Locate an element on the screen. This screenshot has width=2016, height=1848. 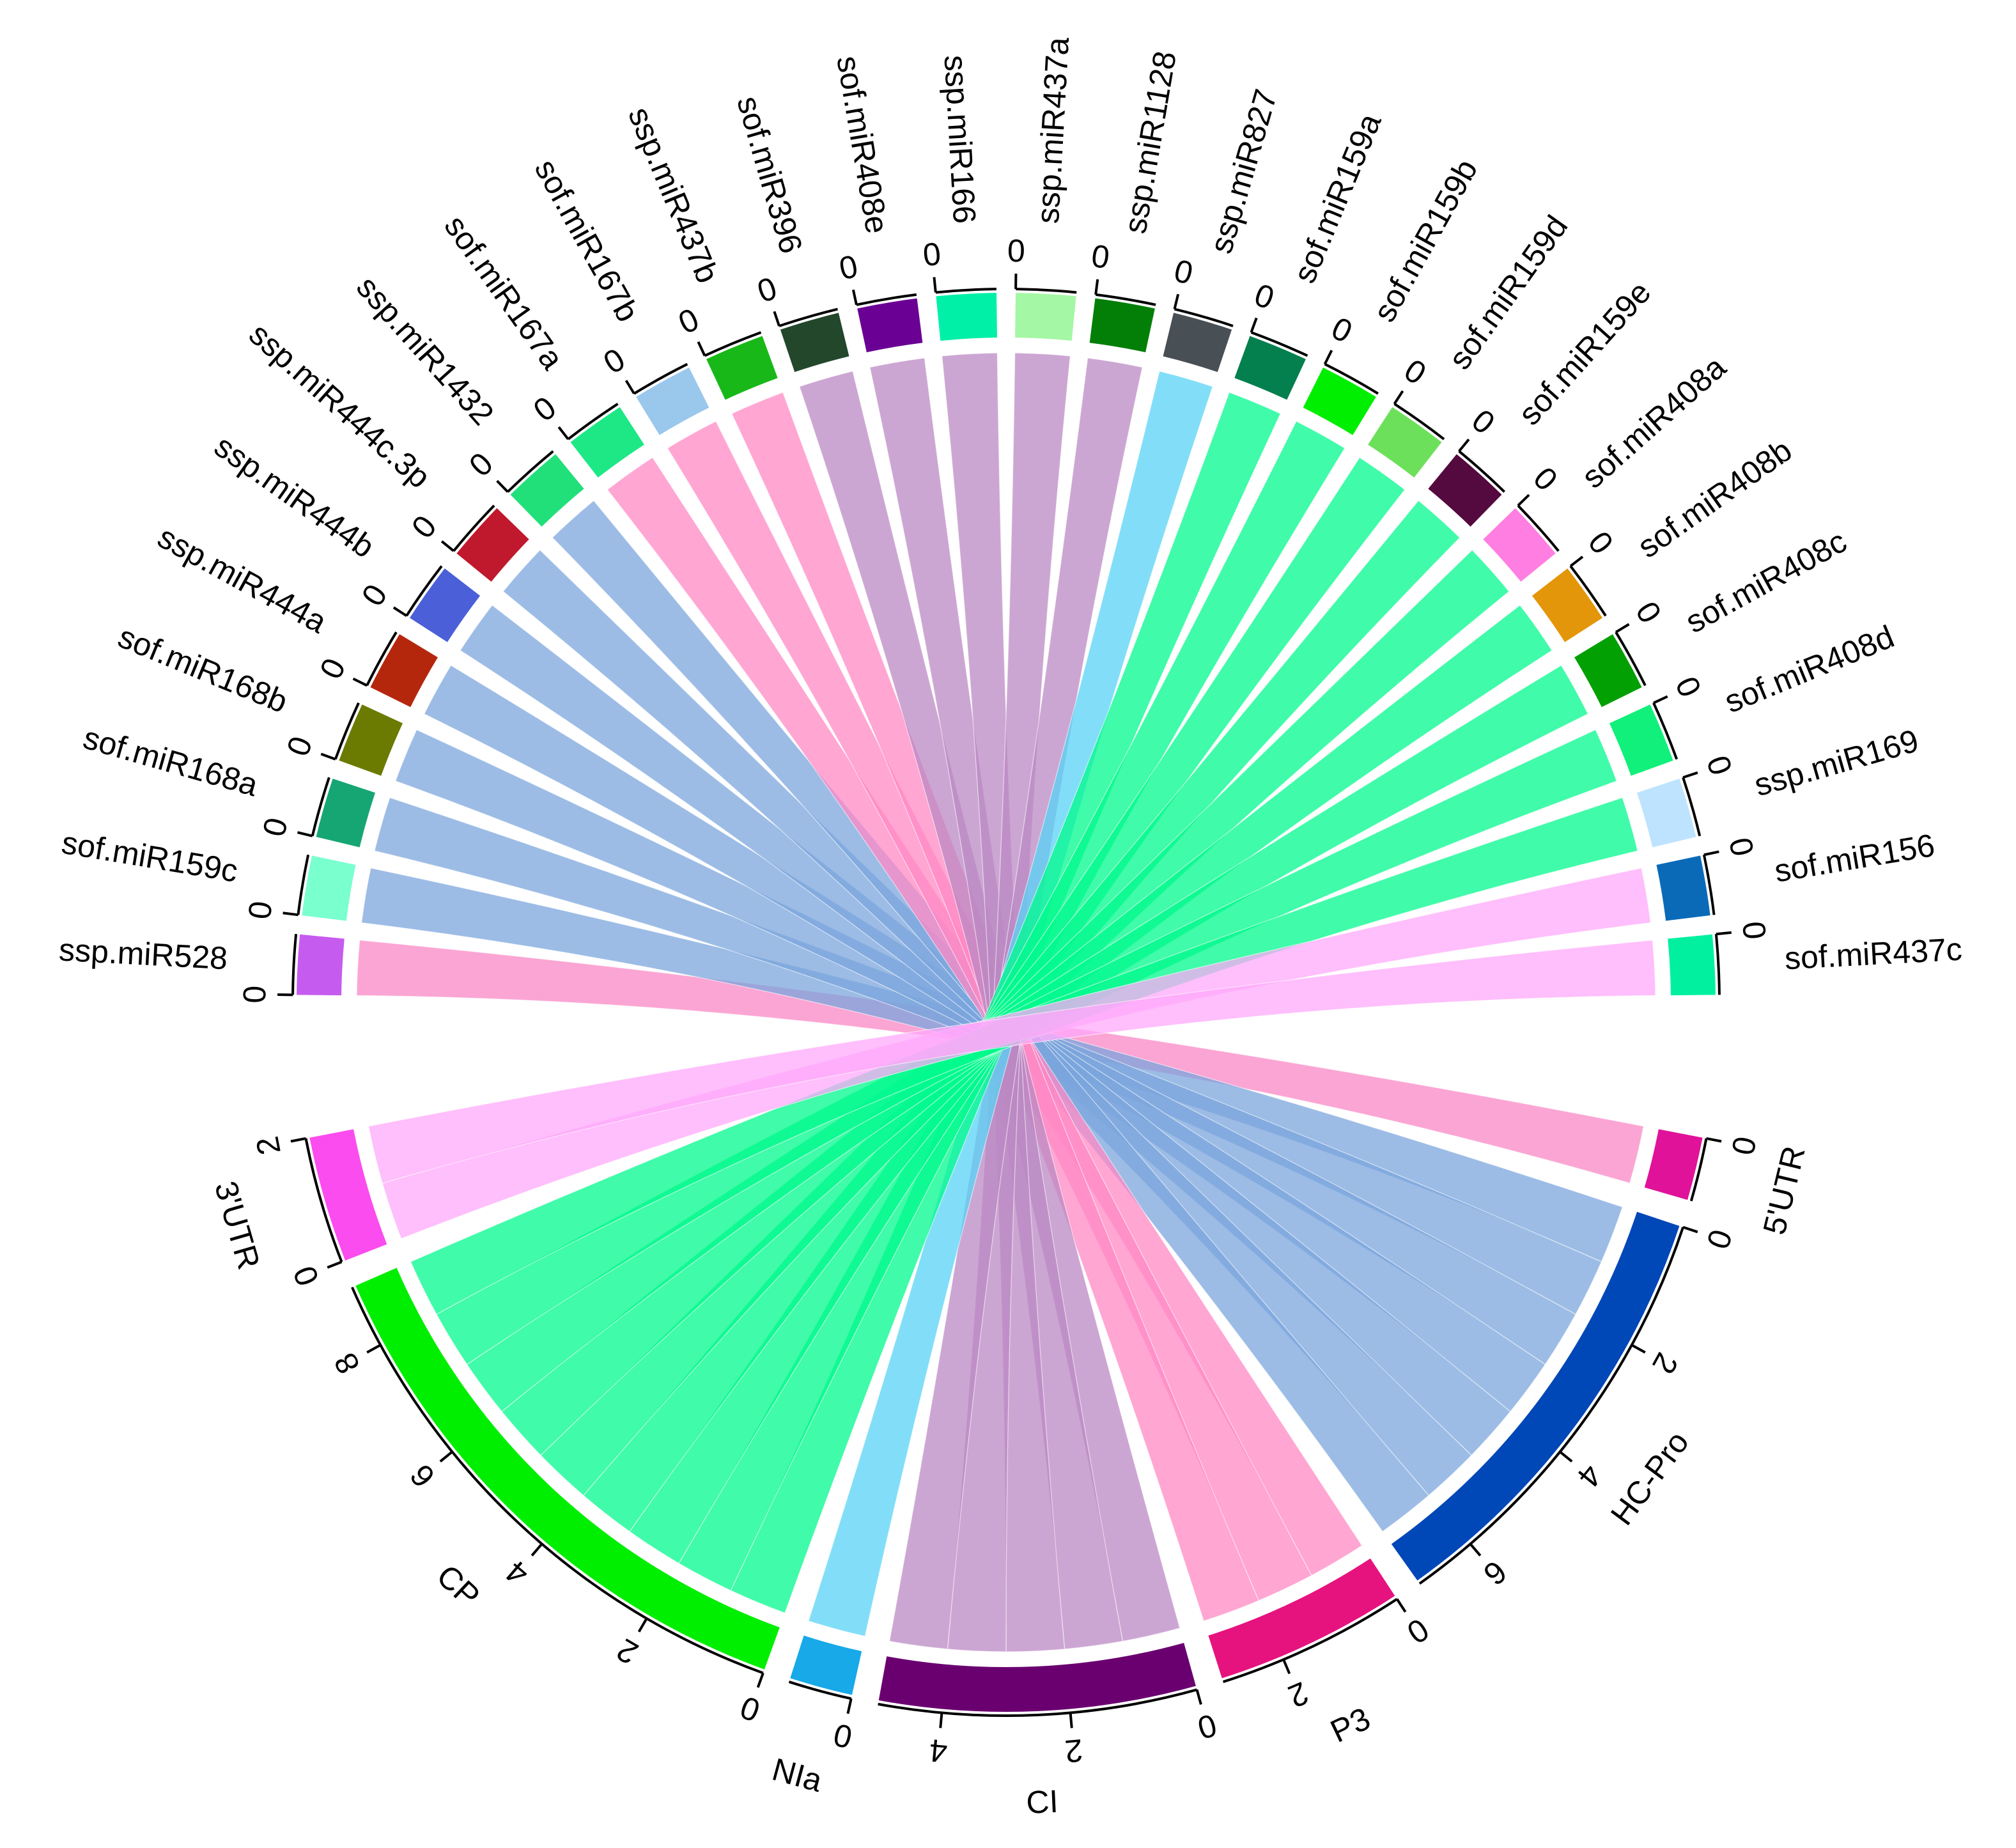
source-label: ssp.miR437b is located at coordinates (674, 195).